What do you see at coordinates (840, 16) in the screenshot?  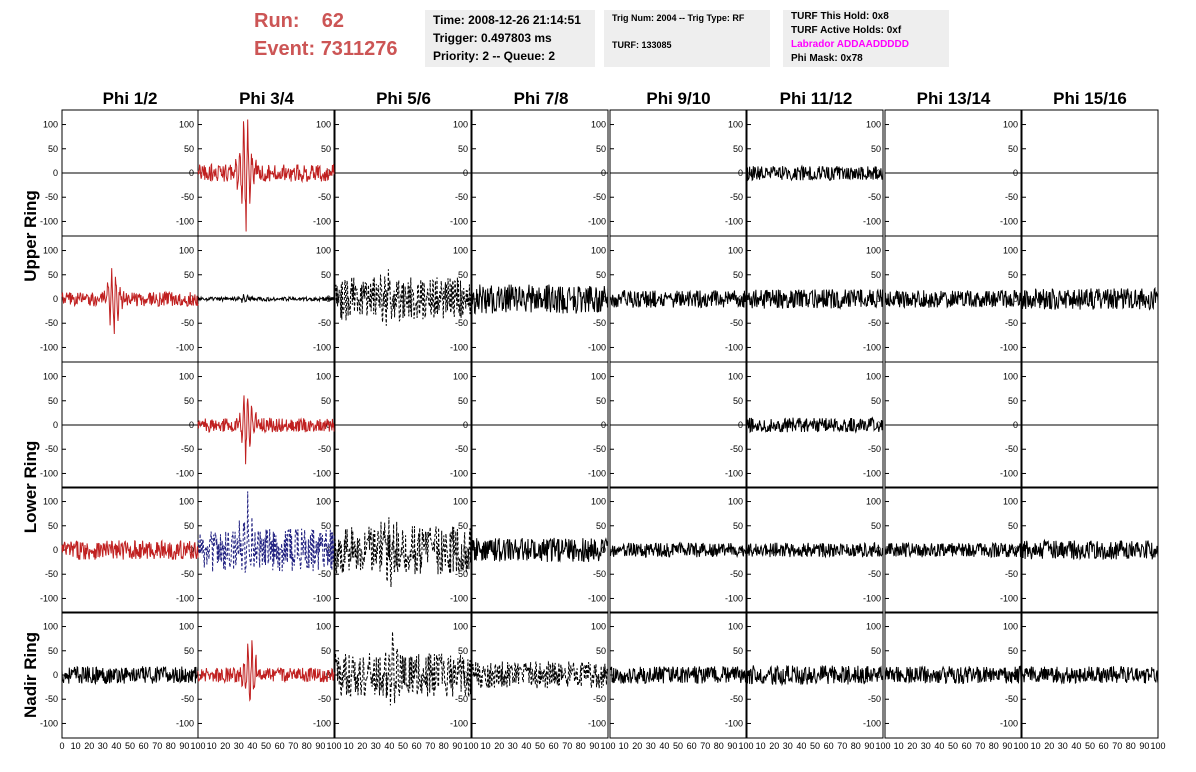 I see `turf-this-hold-text: TURF This Hold: 0x8` at bounding box center [840, 16].